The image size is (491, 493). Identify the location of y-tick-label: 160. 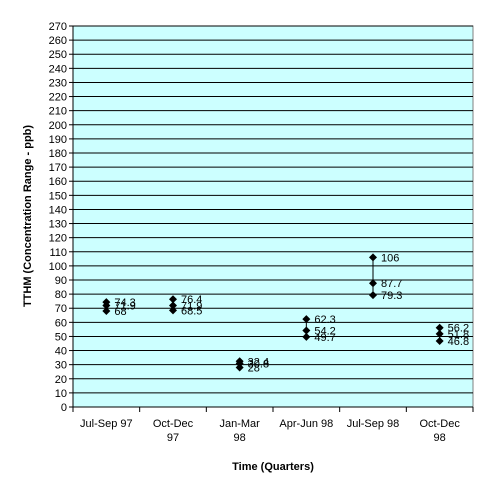
(58, 182).